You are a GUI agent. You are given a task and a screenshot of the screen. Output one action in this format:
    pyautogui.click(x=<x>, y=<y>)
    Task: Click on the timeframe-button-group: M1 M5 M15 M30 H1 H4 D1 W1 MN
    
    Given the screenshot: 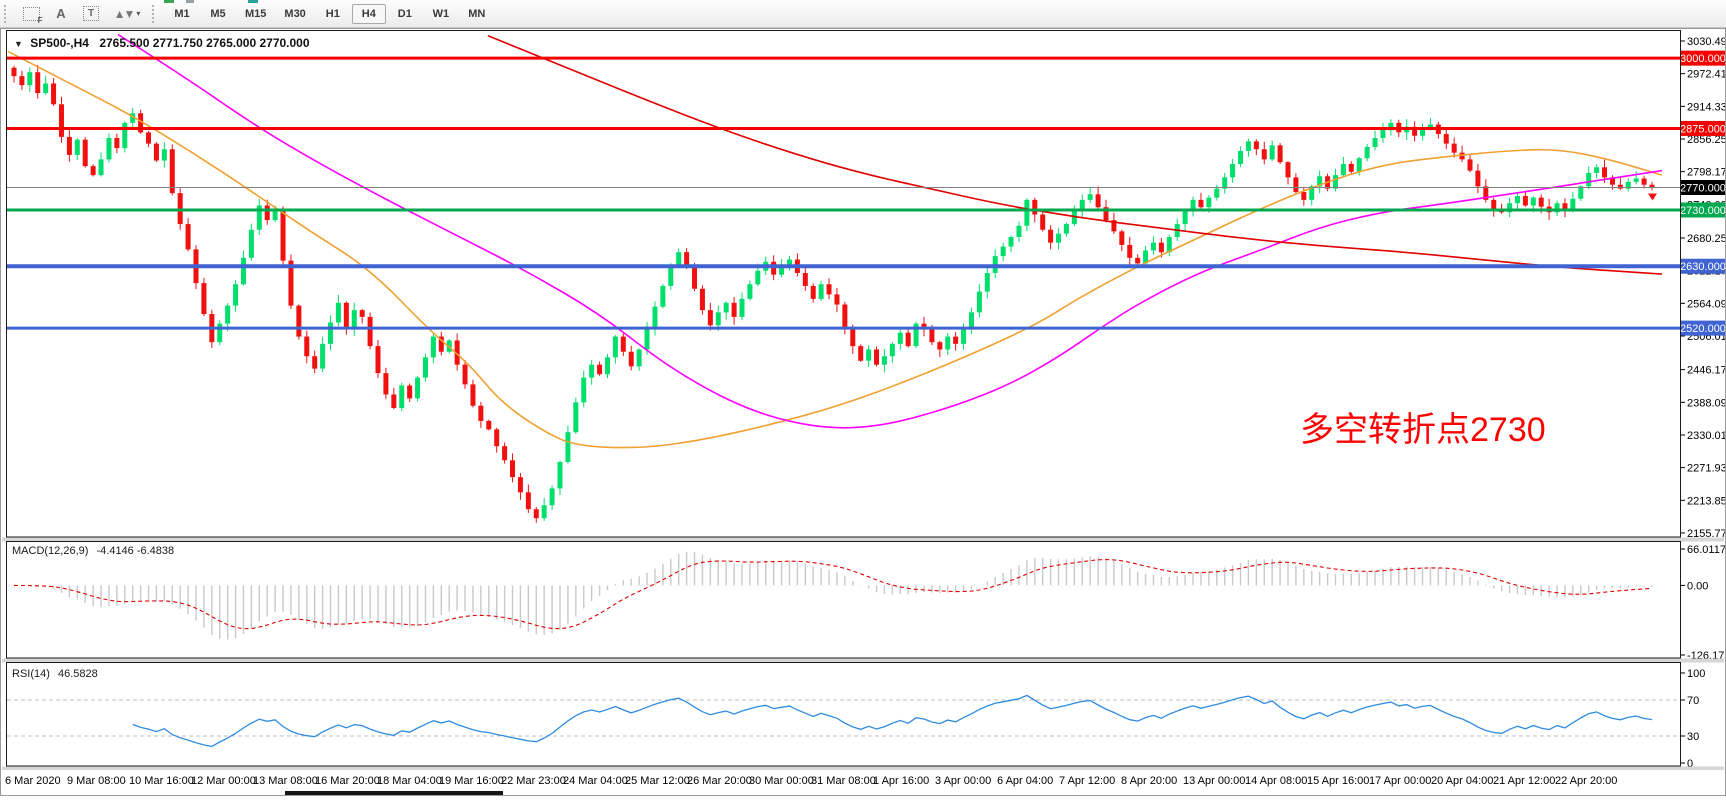 What is the action you would take?
    pyautogui.click(x=329, y=13)
    